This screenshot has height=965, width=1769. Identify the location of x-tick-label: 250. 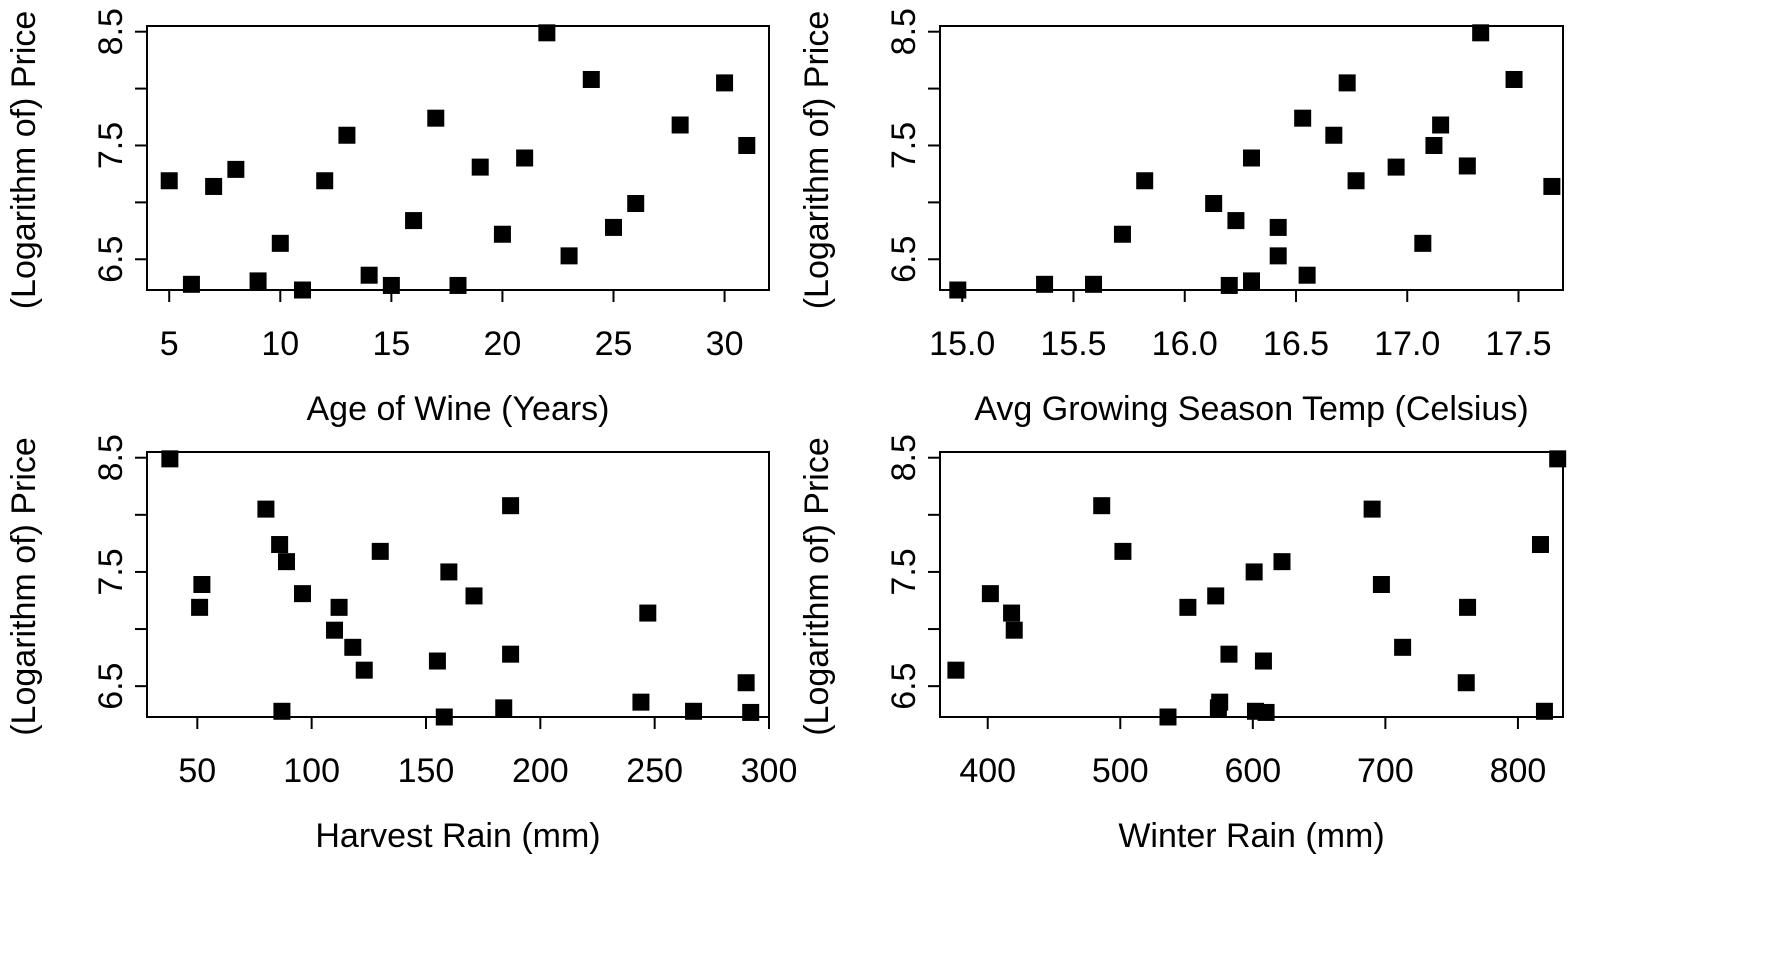
(654, 771).